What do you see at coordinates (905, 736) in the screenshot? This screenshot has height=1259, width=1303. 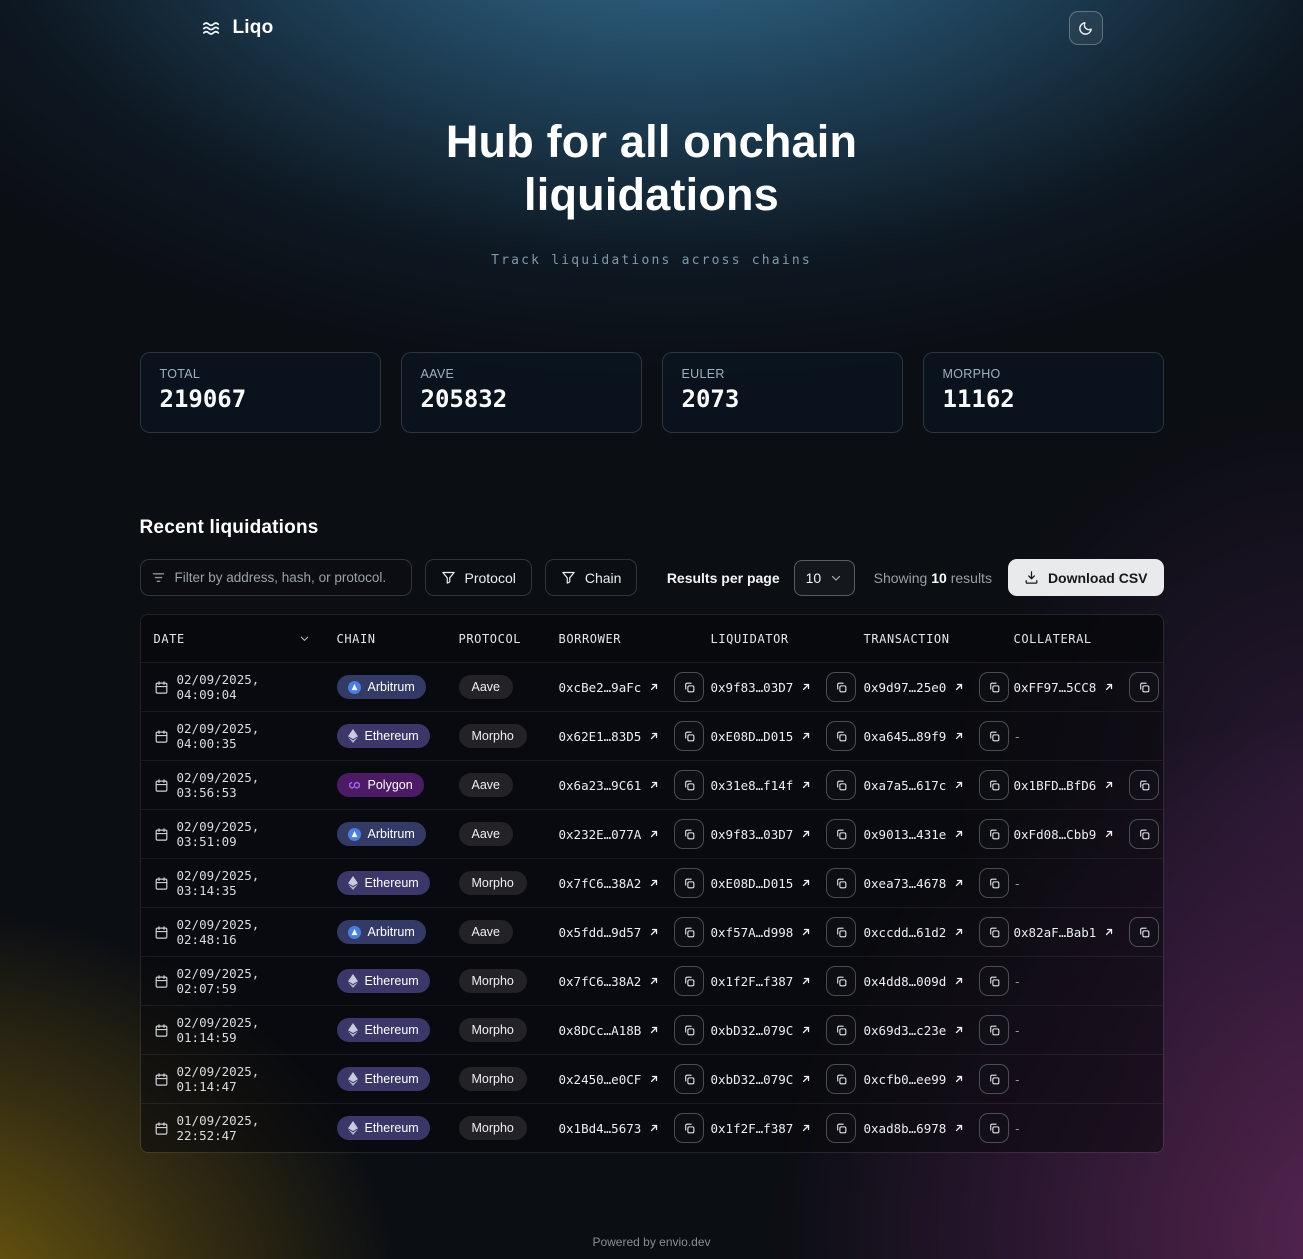 I see `transaction-hash-link: 0xa645…89f9` at bounding box center [905, 736].